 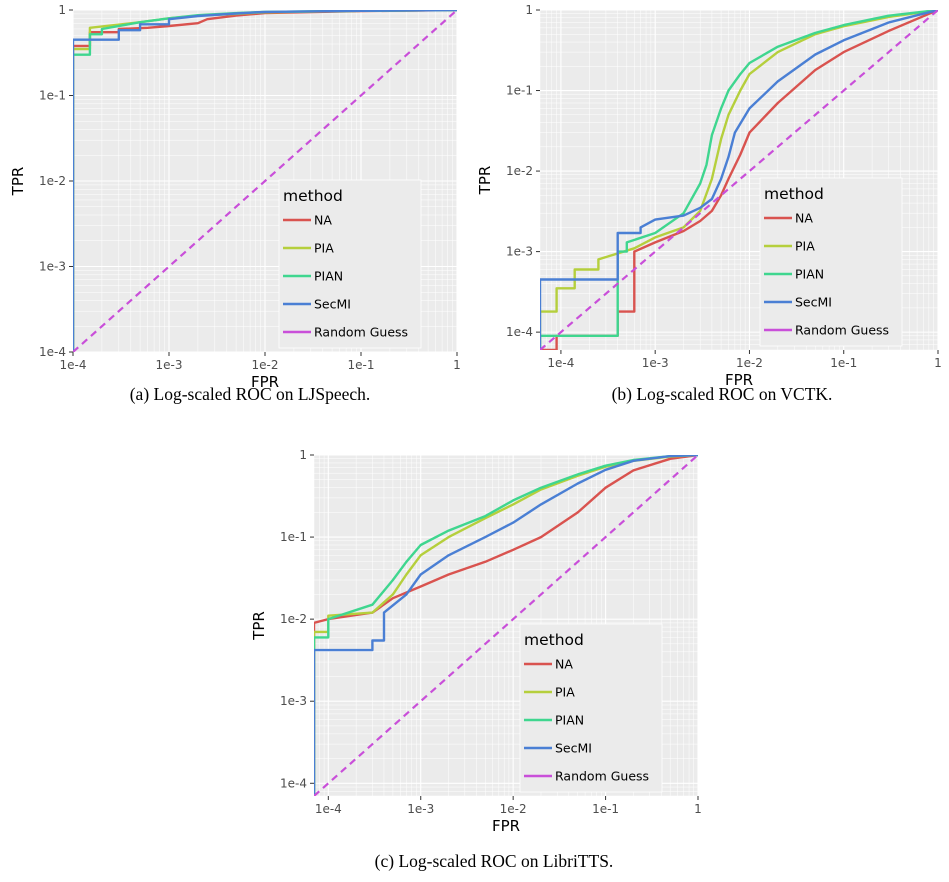 What do you see at coordinates (722, 394) in the screenshot?
I see `chart-caption: (b) Log-scaled ROC on VCTK.` at bounding box center [722, 394].